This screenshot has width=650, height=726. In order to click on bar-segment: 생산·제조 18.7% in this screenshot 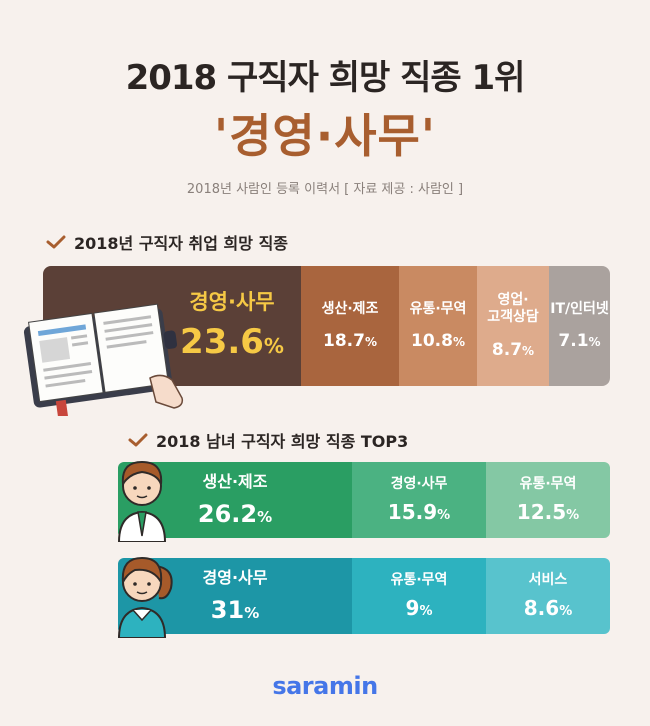, I will do `click(350, 326)`.